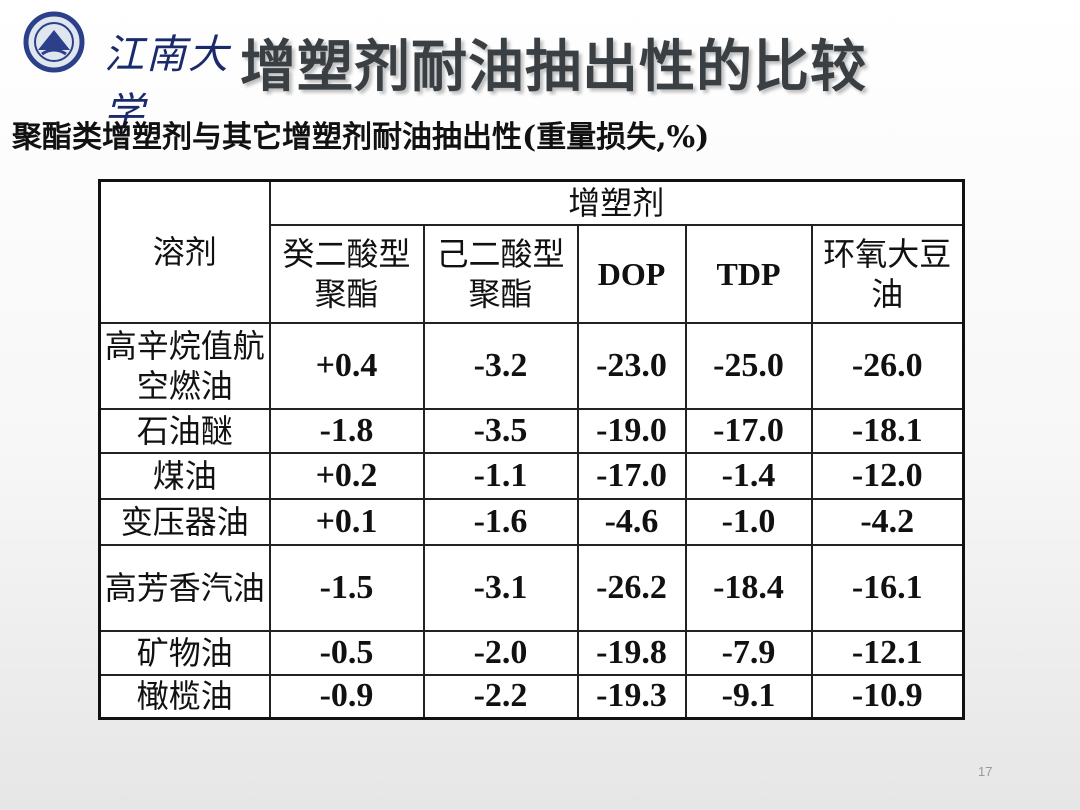 The width and height of the screenshot is (1080, 810). What do you see at coordinates (346, 696) in the screenshot?
I see `table-cell: -0.9` at bounding box center [346, 696].